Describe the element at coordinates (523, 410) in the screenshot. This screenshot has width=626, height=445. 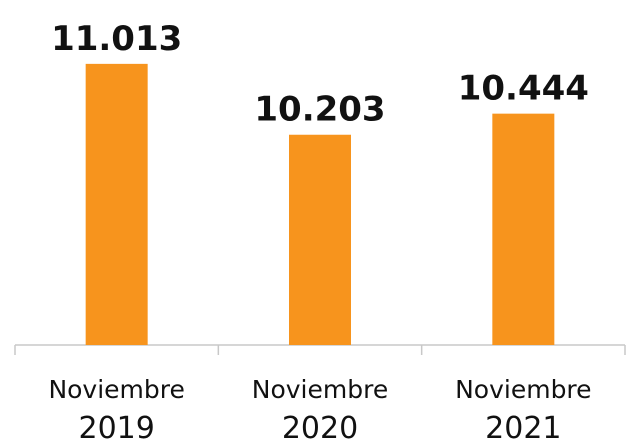
I see `x-tick-label: Noviembre 2021` at that location.